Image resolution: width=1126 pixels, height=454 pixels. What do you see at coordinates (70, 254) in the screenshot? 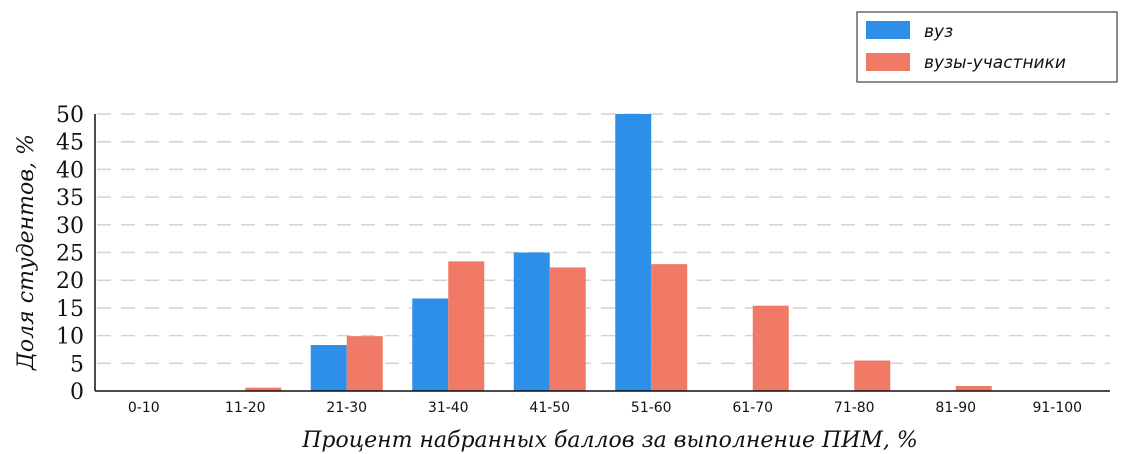
I see `y-tick-label: 25` at bounding box center [70, 254].